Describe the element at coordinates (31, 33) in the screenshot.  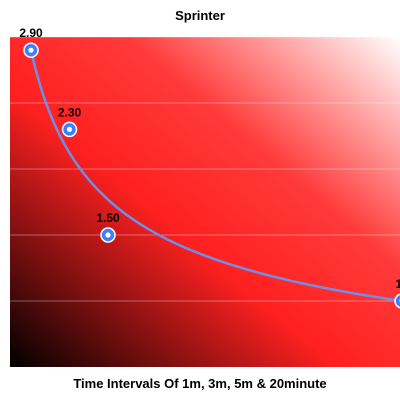
I see `data-label: 2.90` at that location.